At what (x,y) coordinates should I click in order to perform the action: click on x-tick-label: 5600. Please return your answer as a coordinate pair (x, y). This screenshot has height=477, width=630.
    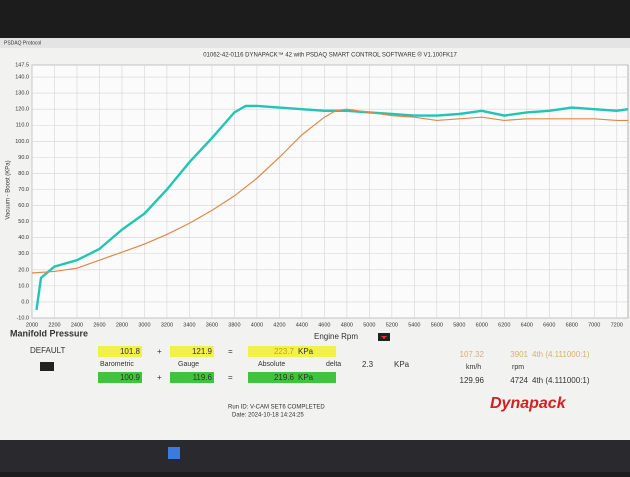
    Looking at the image, I should click on (437, 325).